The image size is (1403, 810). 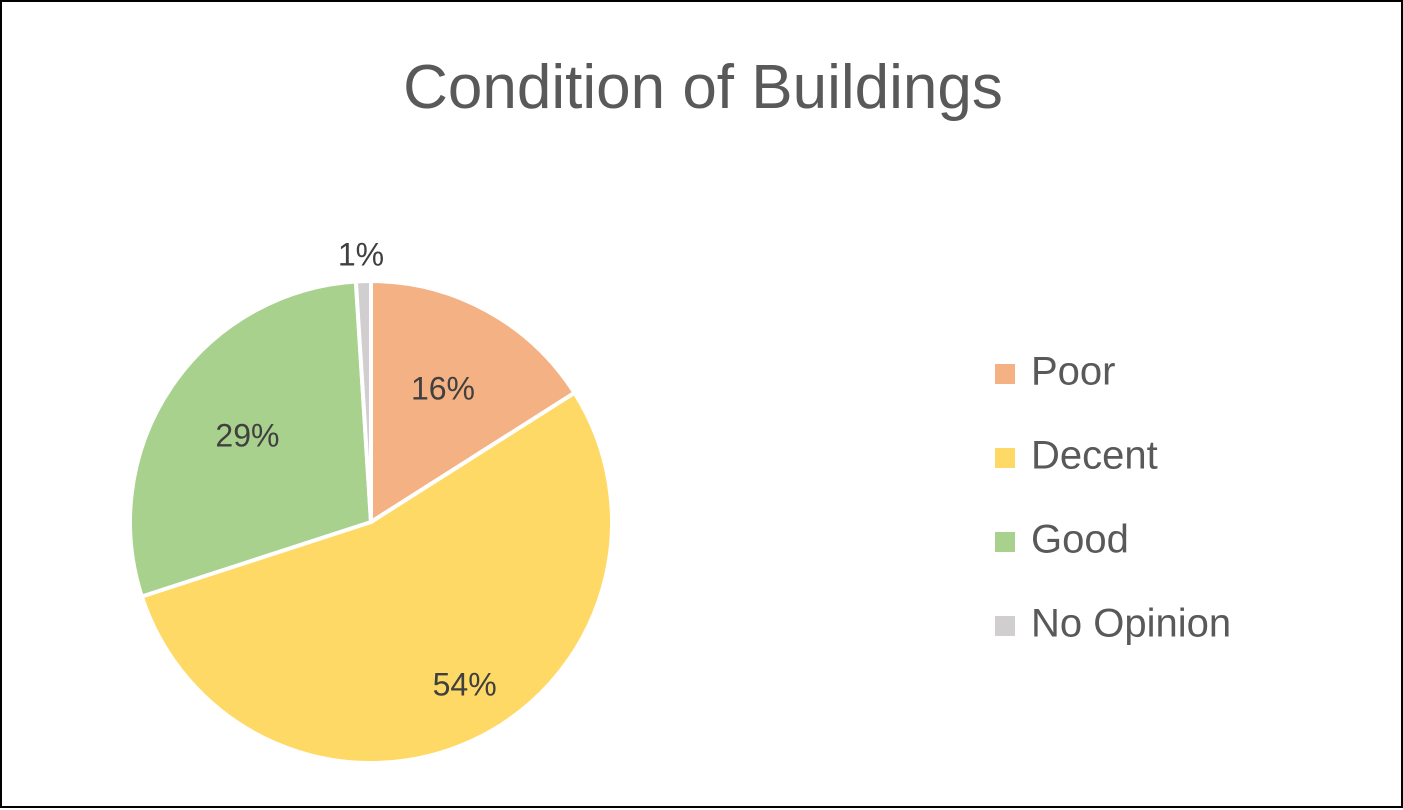 What do you see at coordinates (1005, 458) in the screenshot?
I see `legend-swatch-decent` at bounding box center [1005, 458].